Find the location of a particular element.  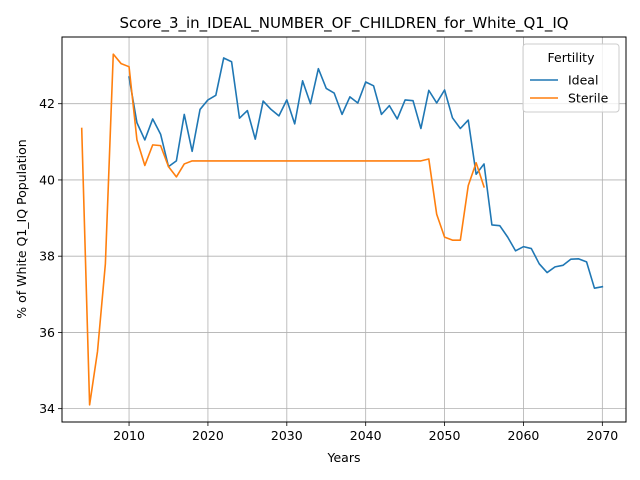

legend: Fertility Ideal Sterile is located at coordinates (571, 78).